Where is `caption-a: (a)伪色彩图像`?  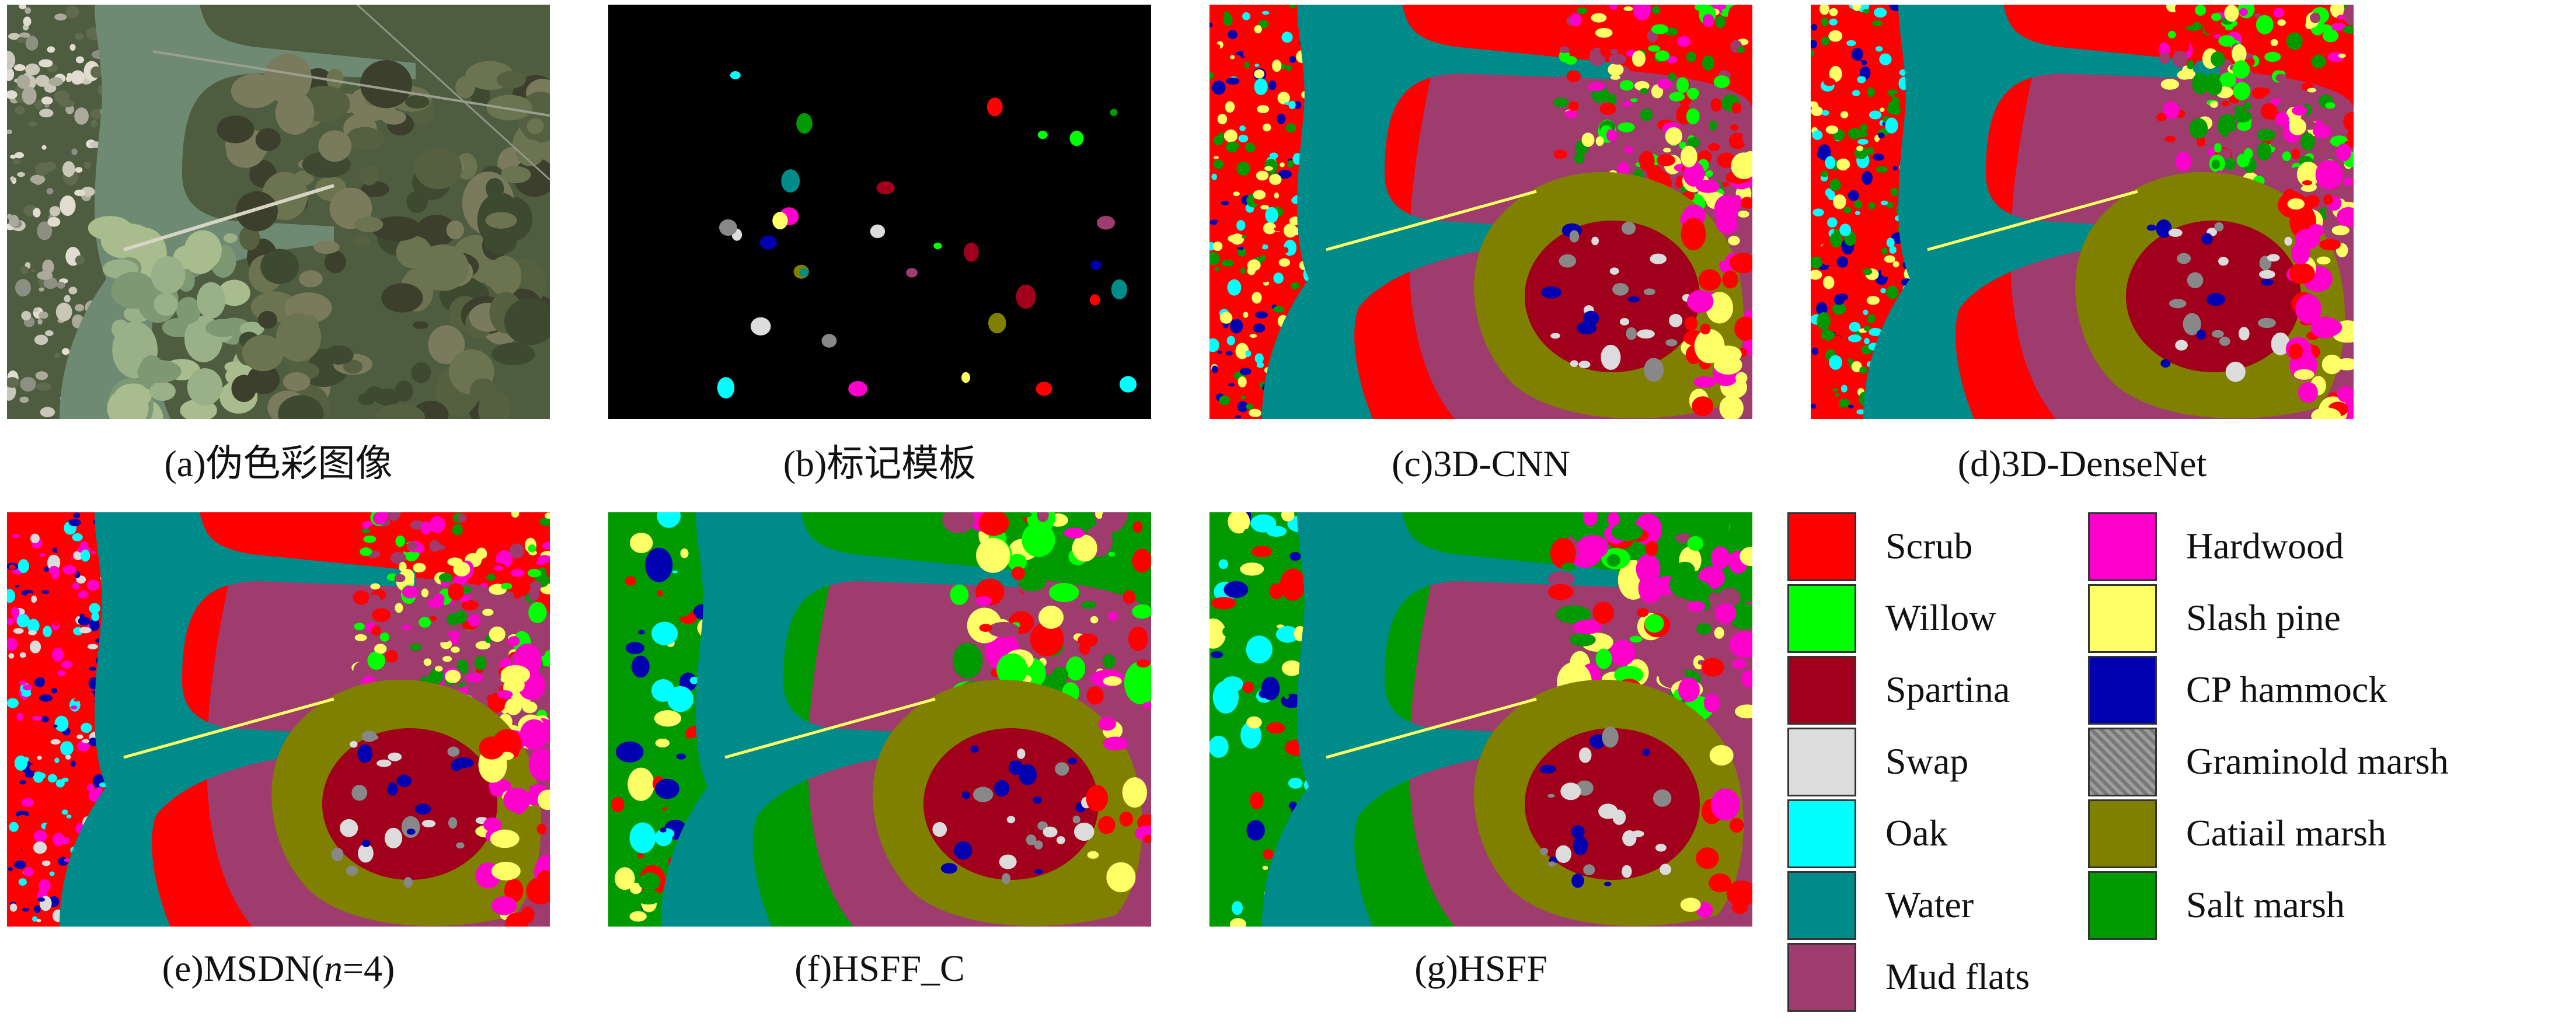
caption-a: (a)伪色彩图像 is located at coordinates (279, 463).